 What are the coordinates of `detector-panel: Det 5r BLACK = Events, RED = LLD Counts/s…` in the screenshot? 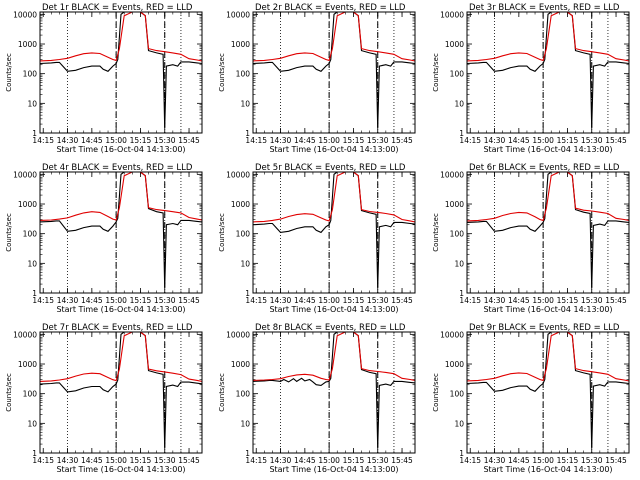 It's located at (317, 238).